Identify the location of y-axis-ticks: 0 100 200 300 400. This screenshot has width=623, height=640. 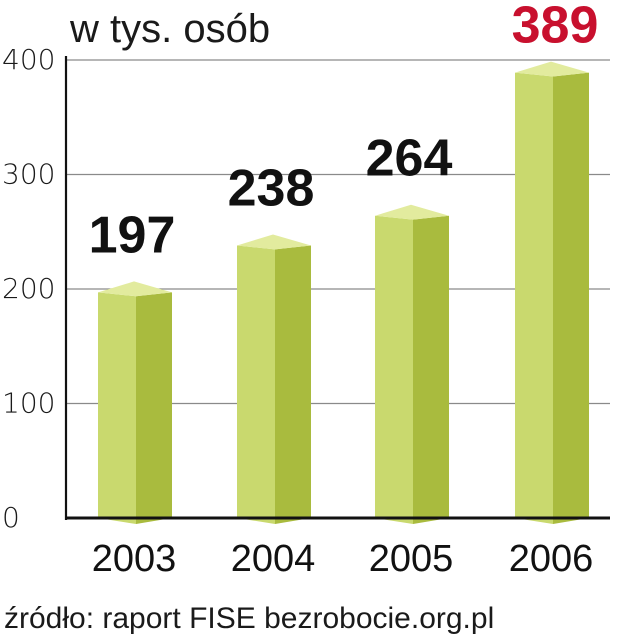
(28, 288).